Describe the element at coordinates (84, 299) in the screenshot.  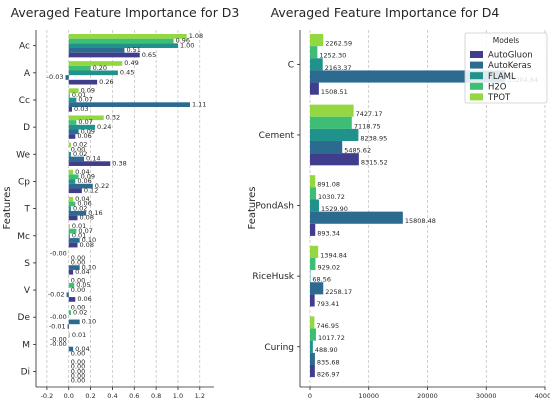
I see `data-label: 0.06` at that location.